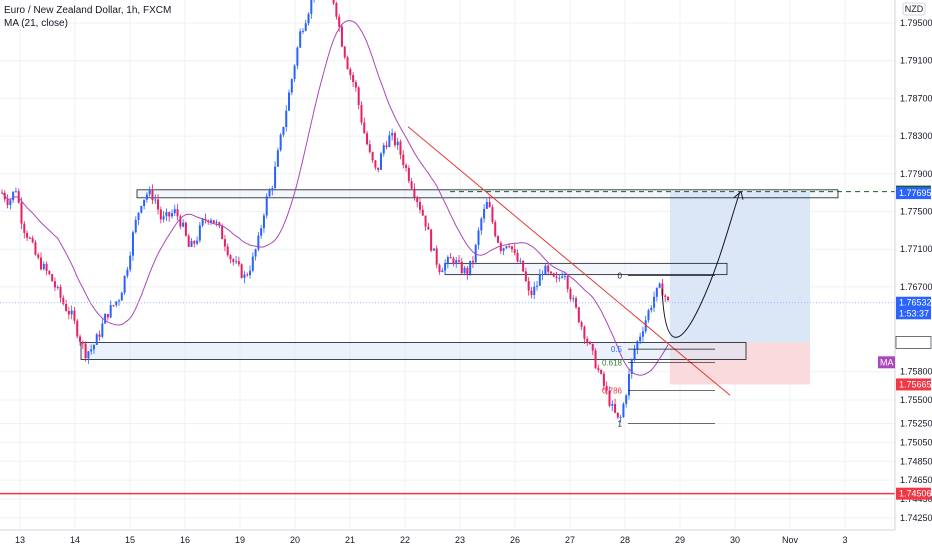 Image resolution: width=932 pixels, height=550 pixels. What do you see at coordinates (36, 23) in the screenshot?
I see `indicator-label: MA (21, close)` at bounding box center [36, 23].